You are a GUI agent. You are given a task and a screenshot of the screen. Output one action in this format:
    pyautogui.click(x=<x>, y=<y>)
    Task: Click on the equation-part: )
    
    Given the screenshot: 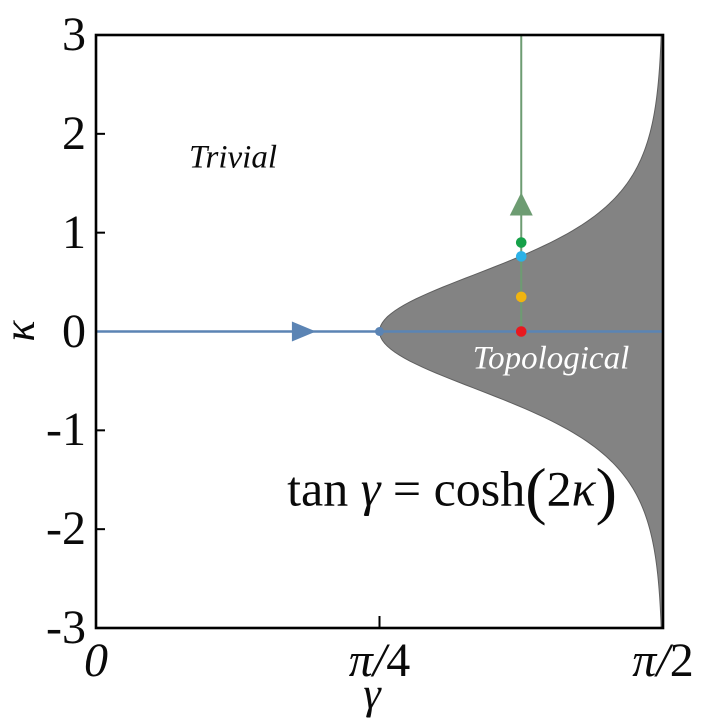 What is the action you would take?
    pyautogui.click(x=606, y=490)
    